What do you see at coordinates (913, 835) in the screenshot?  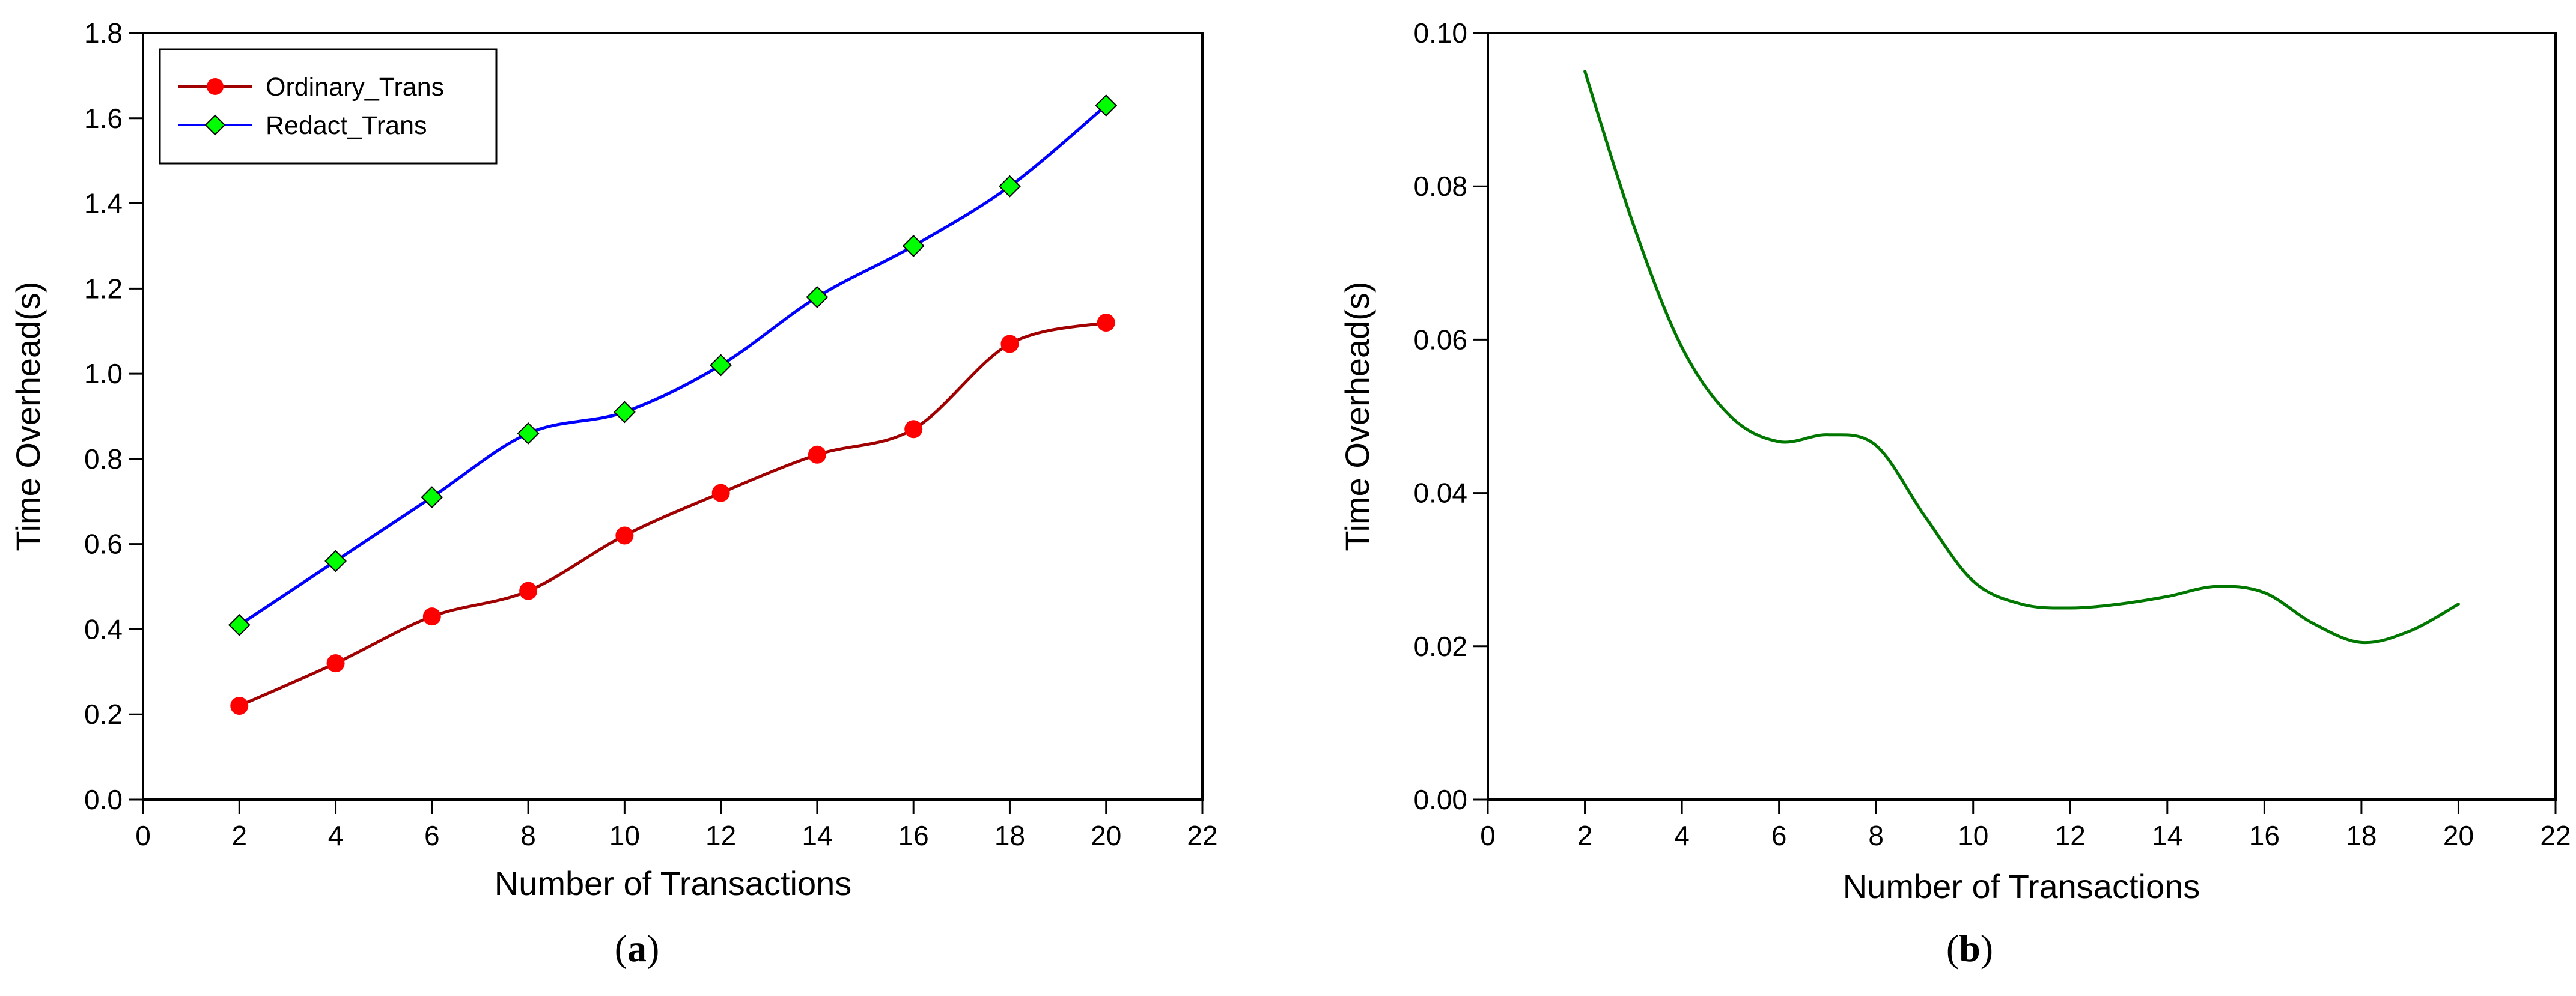 I see `chart-a-x-tick-label: 16` at bounding box center [913, 835].